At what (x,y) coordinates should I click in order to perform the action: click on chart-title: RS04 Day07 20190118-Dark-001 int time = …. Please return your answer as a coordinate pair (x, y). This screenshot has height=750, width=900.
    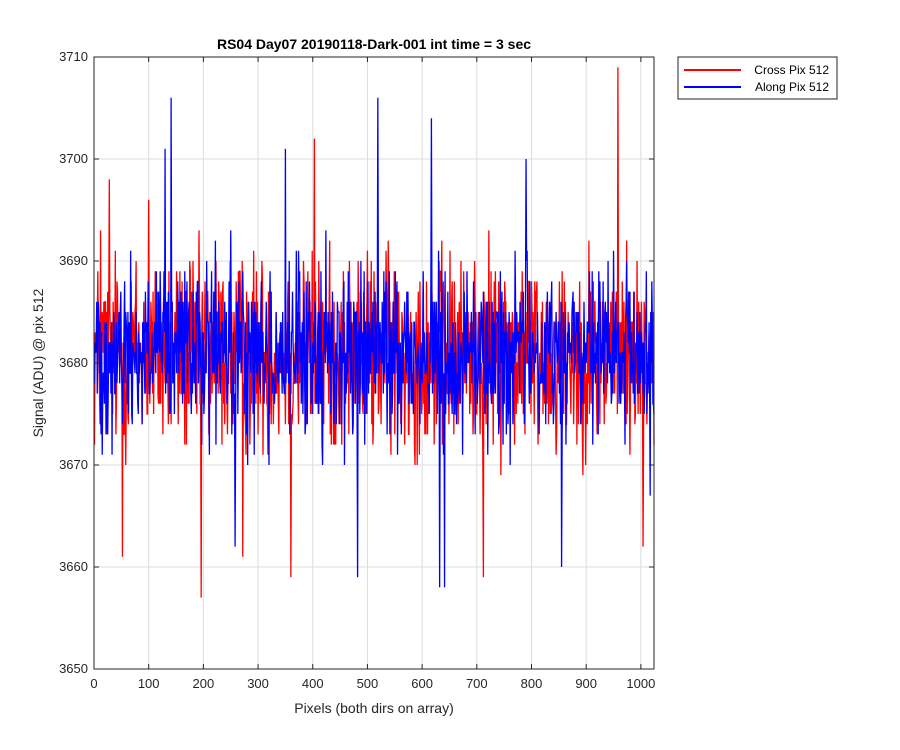
    Looking at the image, I should click on (374, 44).